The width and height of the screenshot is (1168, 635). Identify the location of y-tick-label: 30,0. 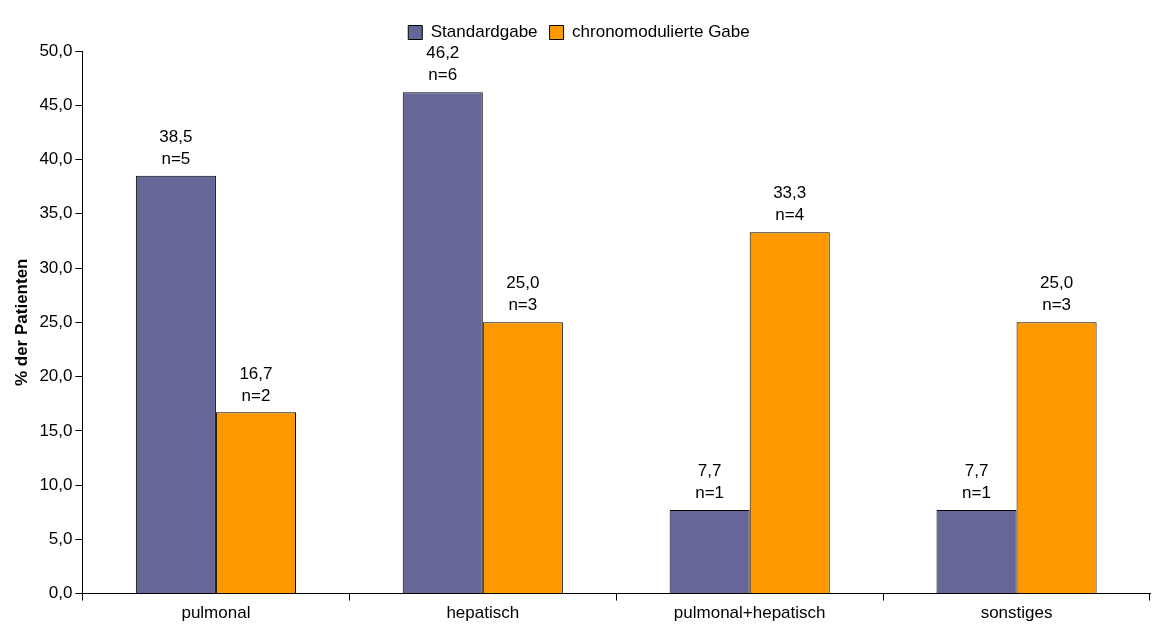
(56, 267).